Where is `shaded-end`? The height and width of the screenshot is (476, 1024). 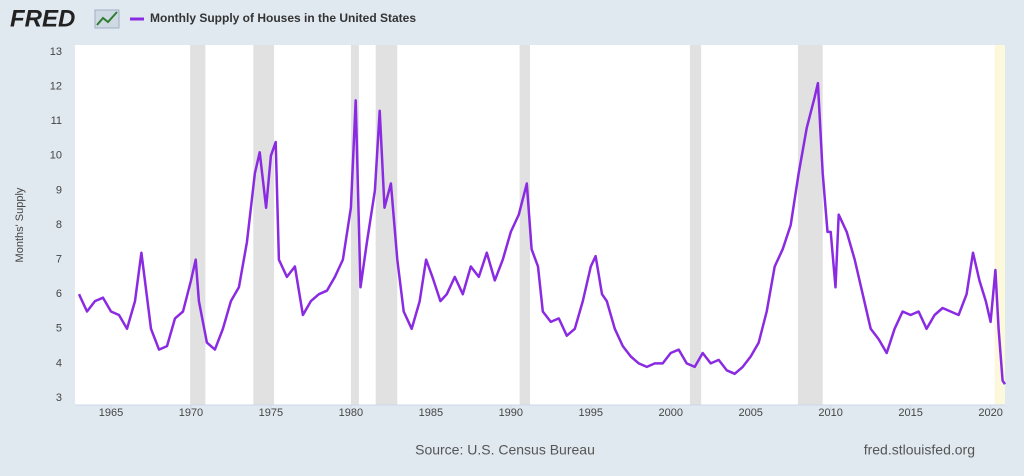 shaded-end is located at coordinates (999, 225).